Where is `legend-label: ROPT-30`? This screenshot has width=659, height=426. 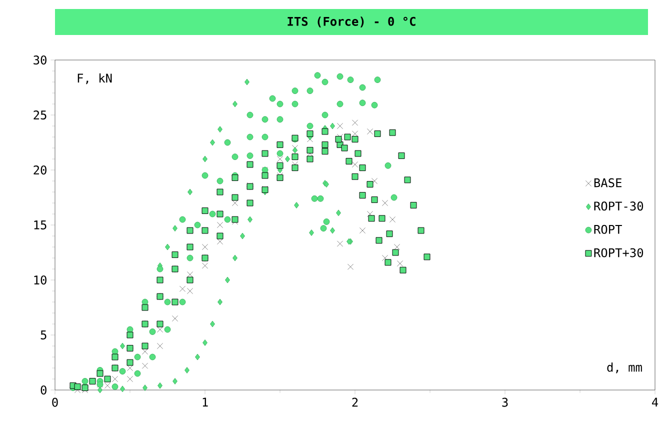 legend-label: ROPT-30 is located at coordinates (619, 206).